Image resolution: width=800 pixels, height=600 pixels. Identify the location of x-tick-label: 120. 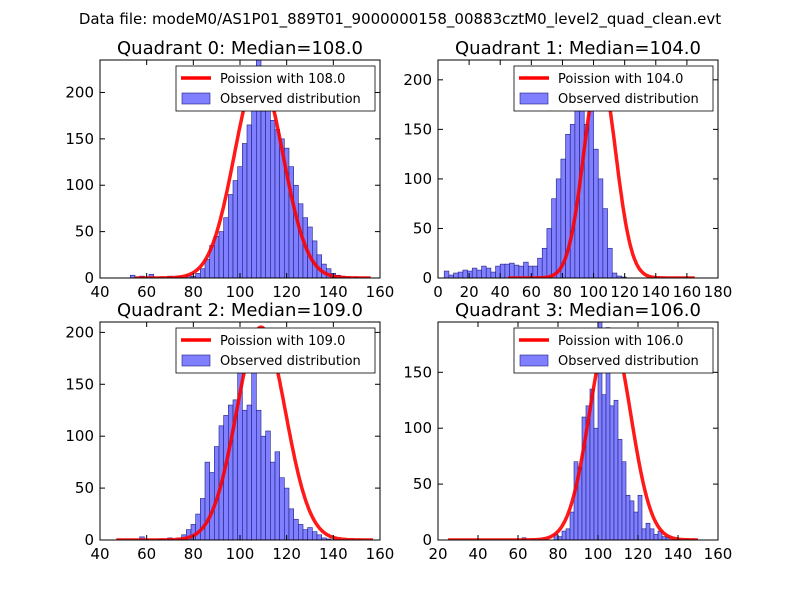
(286, 292).